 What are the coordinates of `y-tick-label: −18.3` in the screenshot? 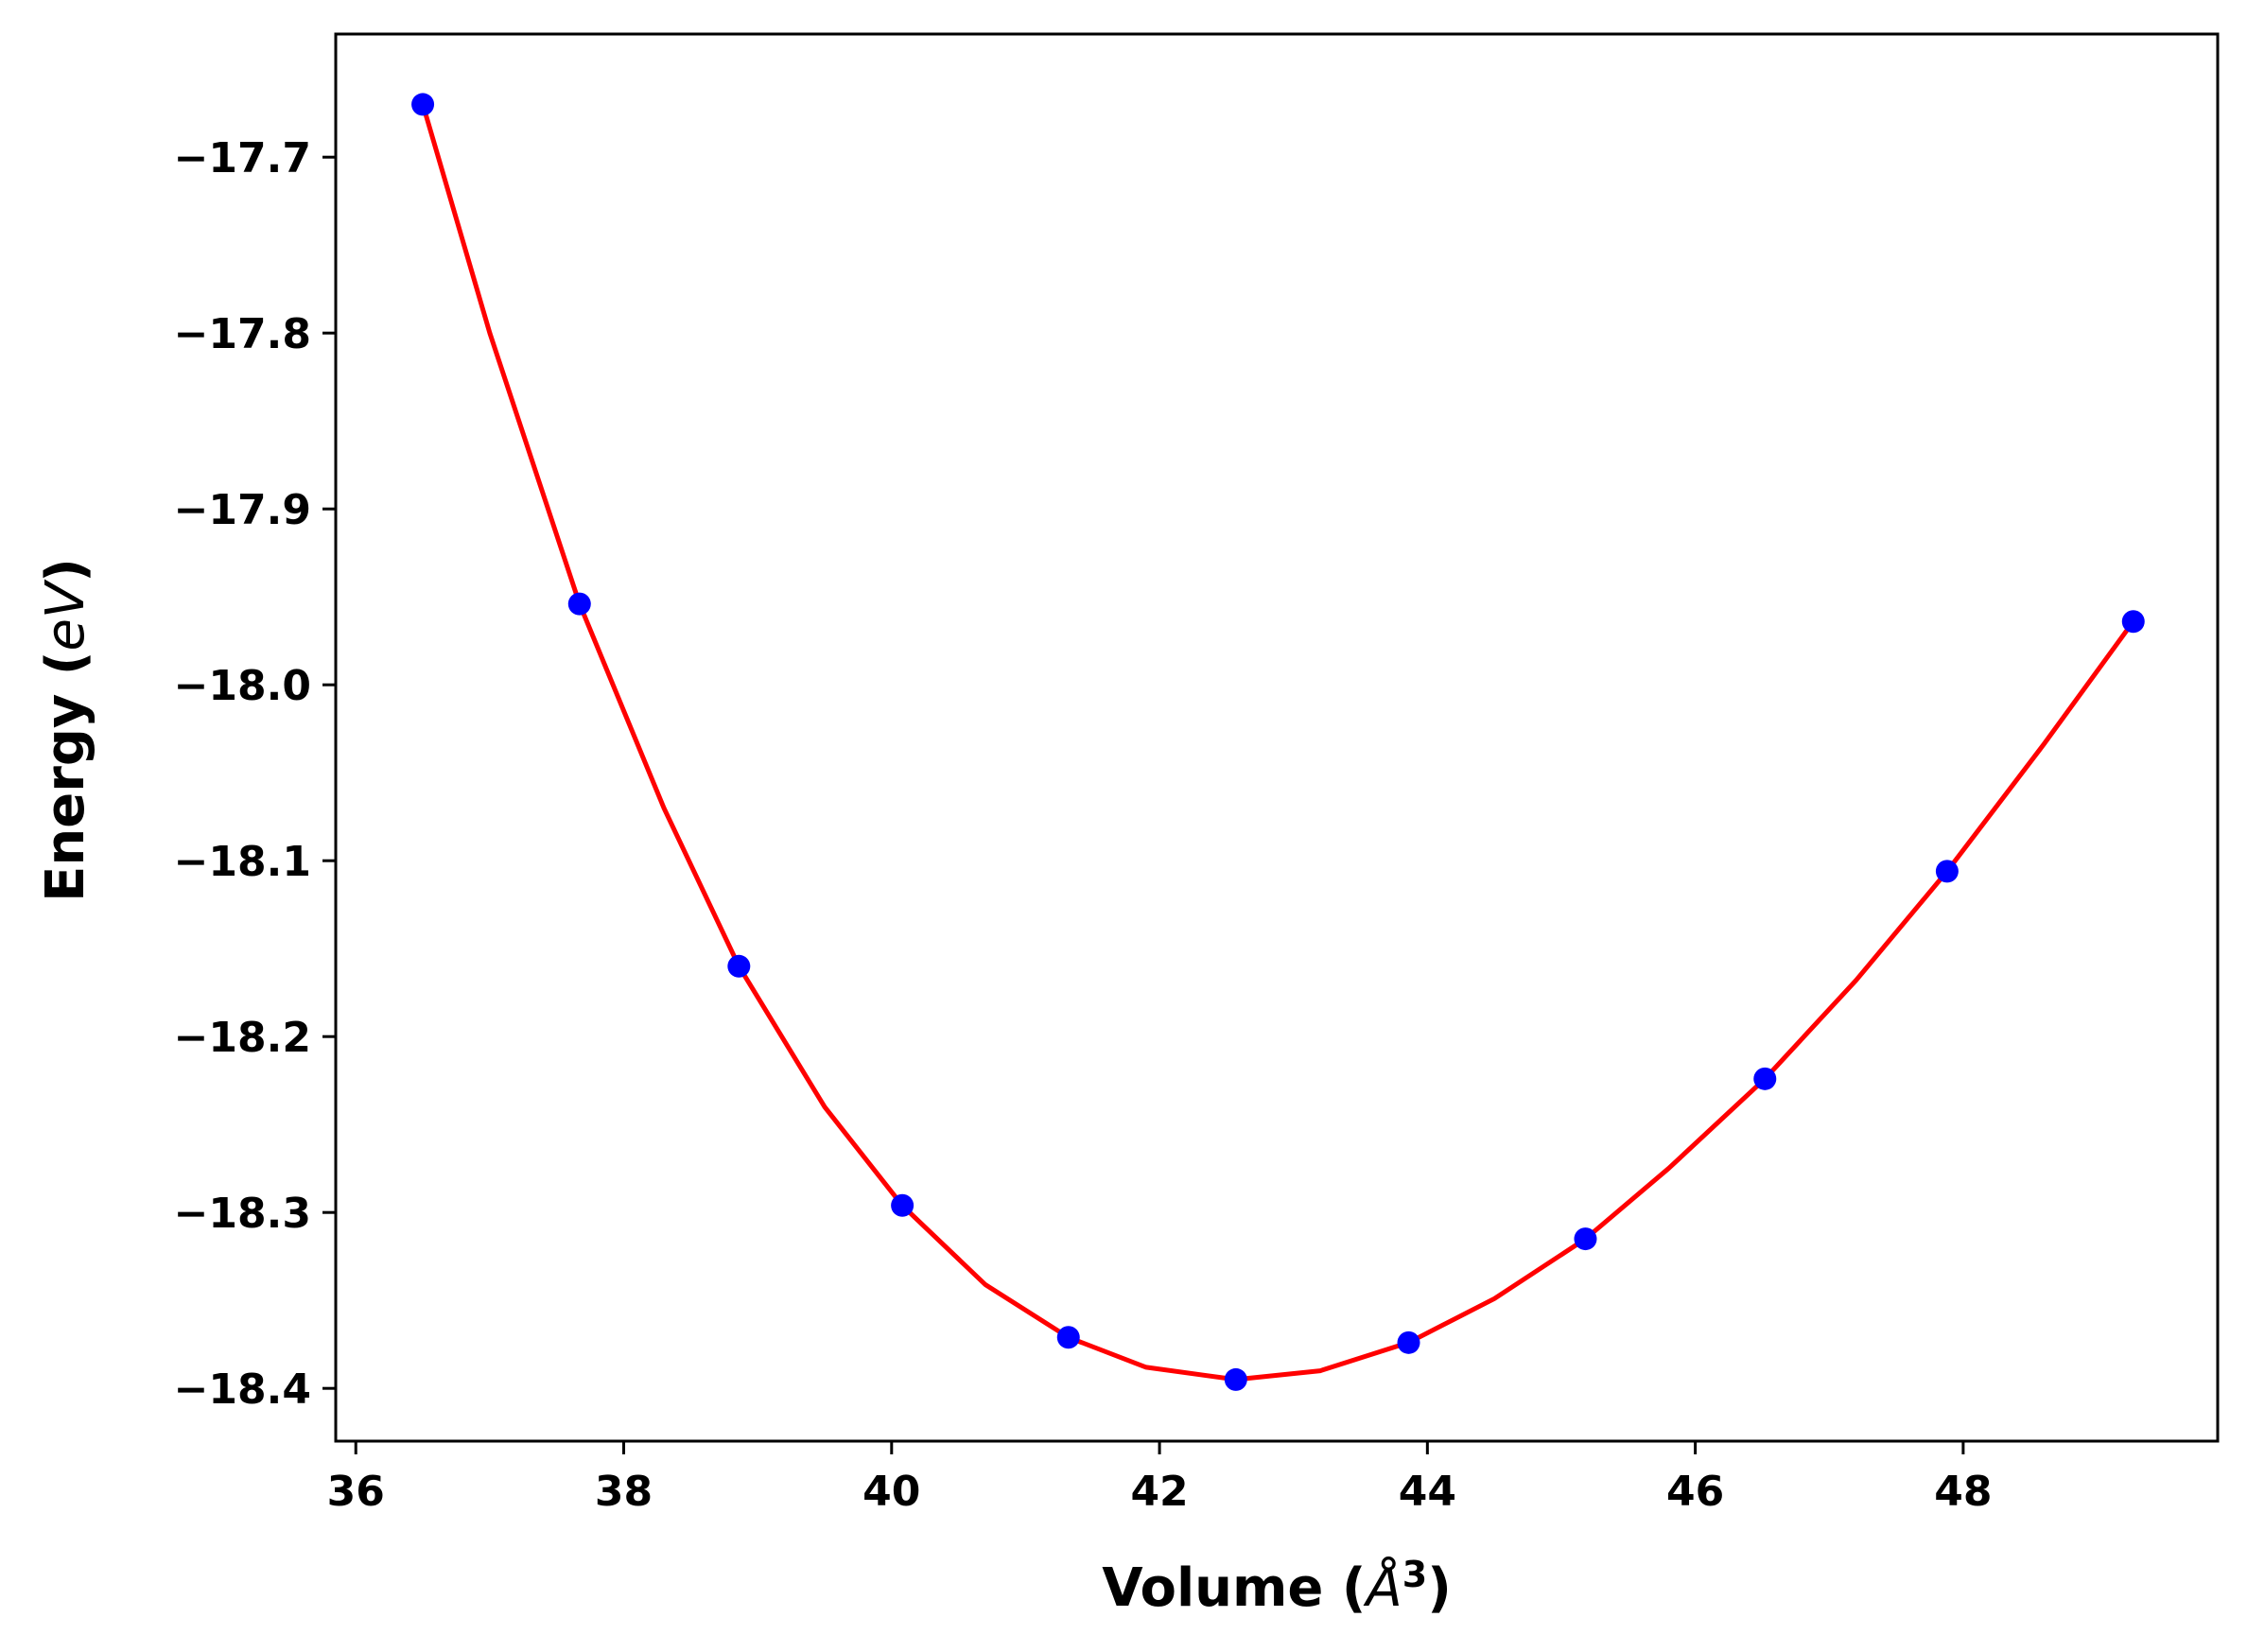 It's located at (242, 1214).